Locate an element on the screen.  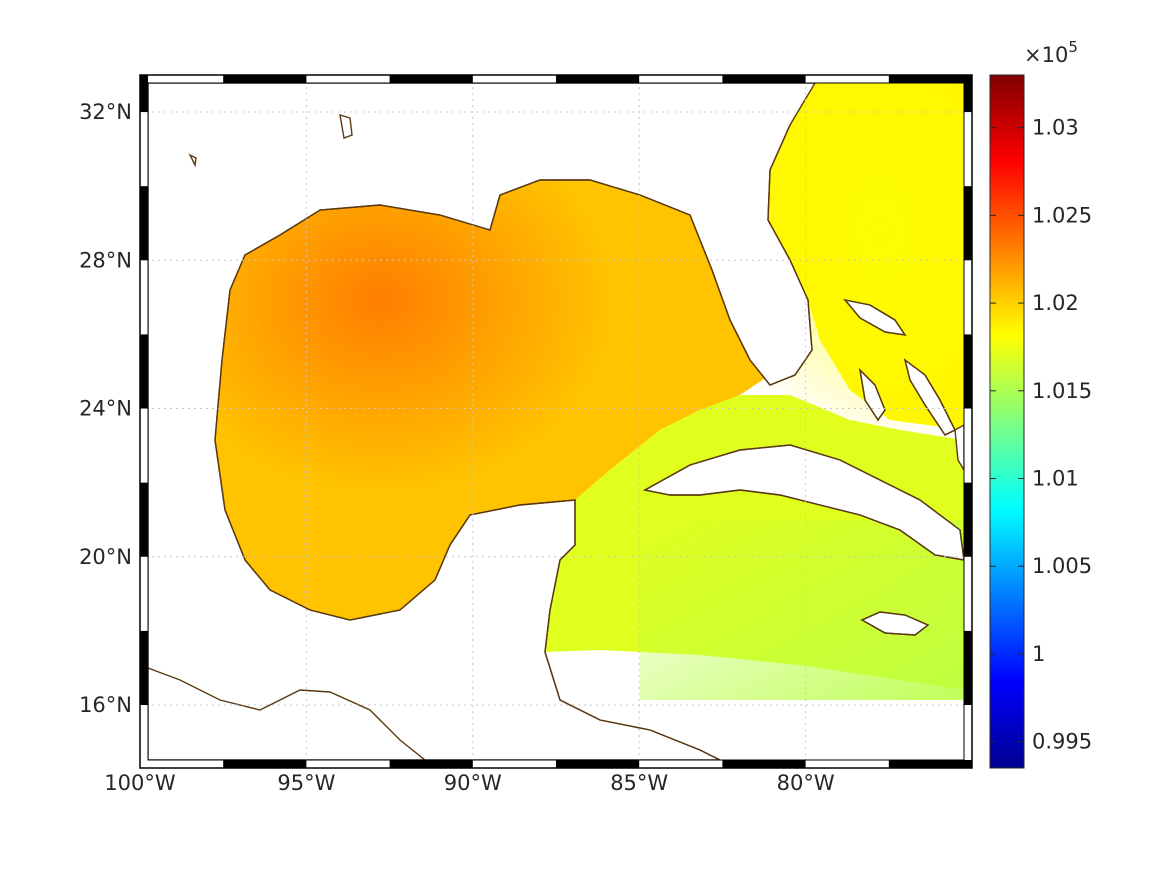
colorbar-exponent-label: ×10⁵ is located at coordinates (1051, 52).